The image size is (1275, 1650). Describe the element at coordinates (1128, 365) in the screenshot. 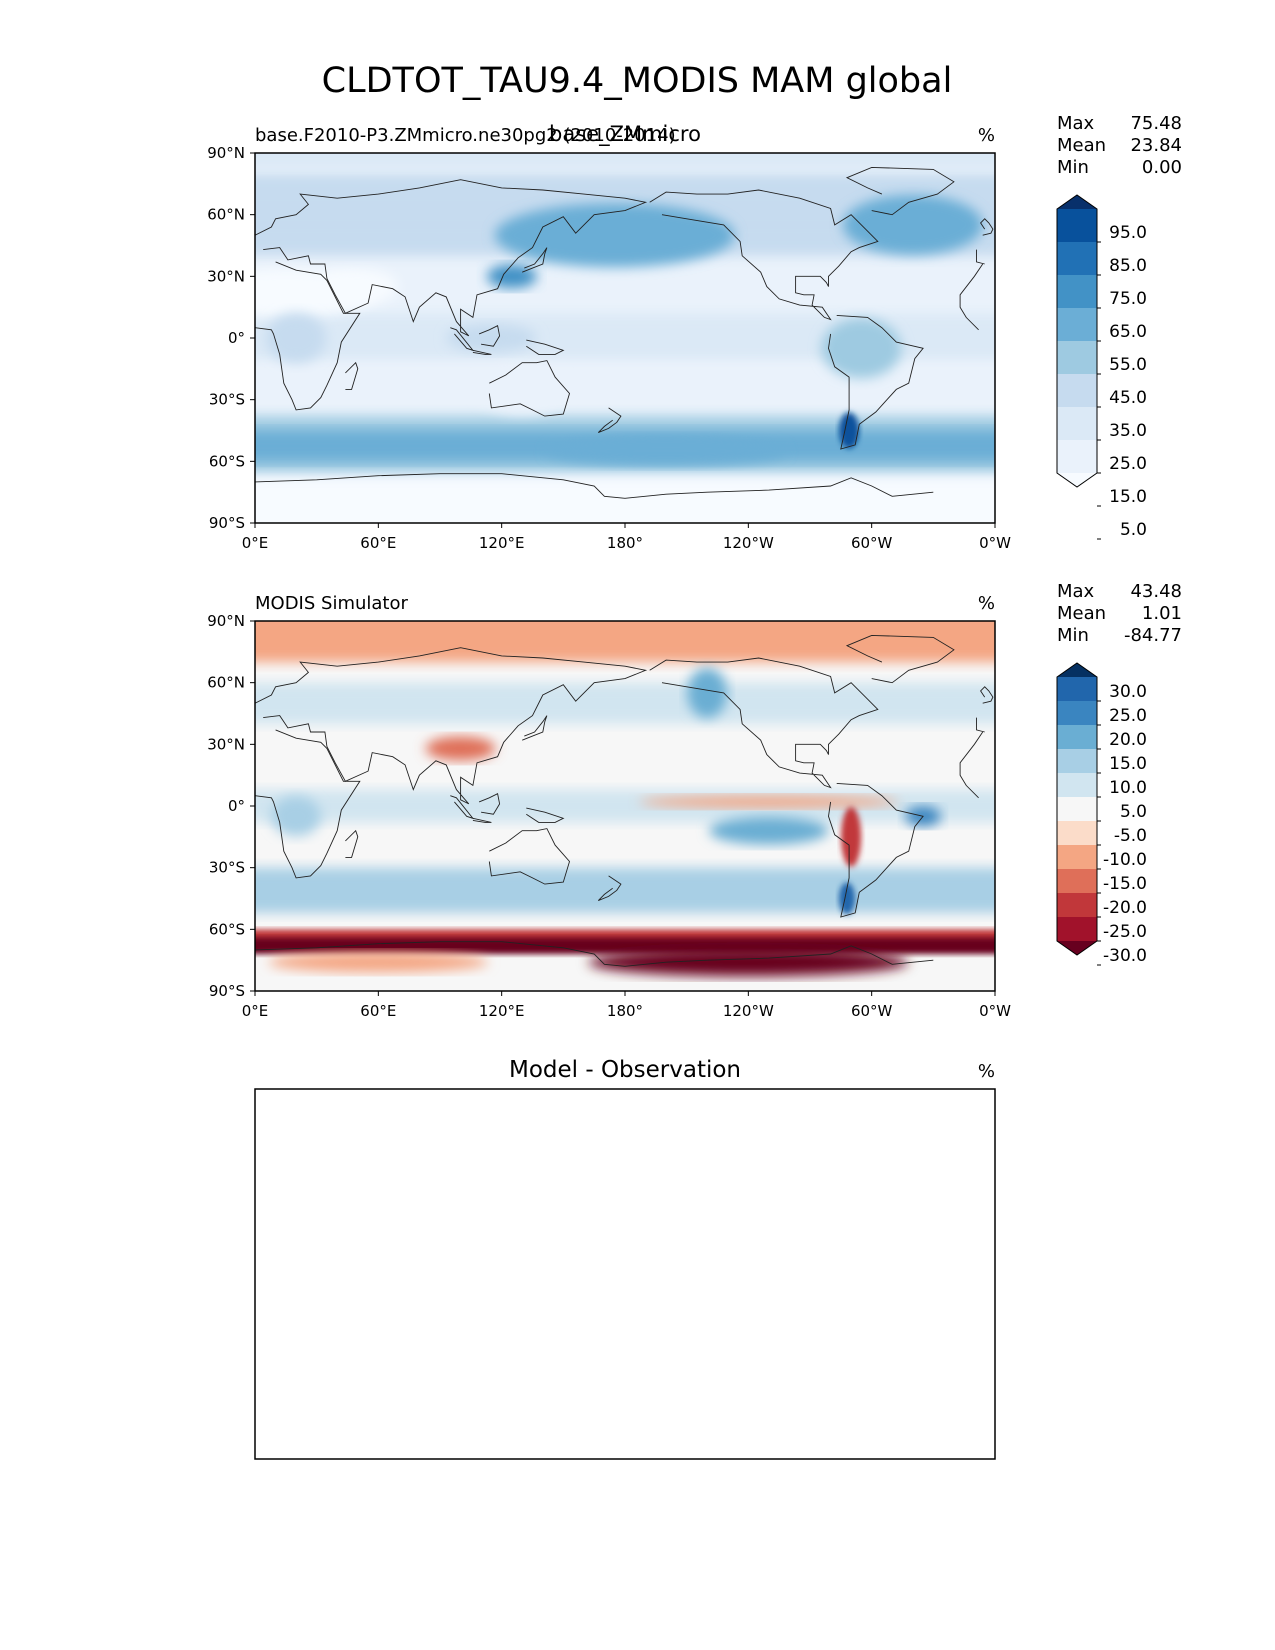

I see `colorbar-label: 55.0` at that location.